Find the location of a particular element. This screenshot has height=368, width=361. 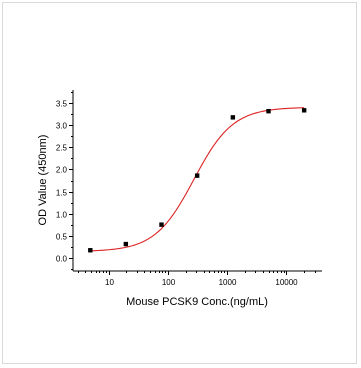

y-tick-label-7: 3.5 is located at coordinates (62, 104).